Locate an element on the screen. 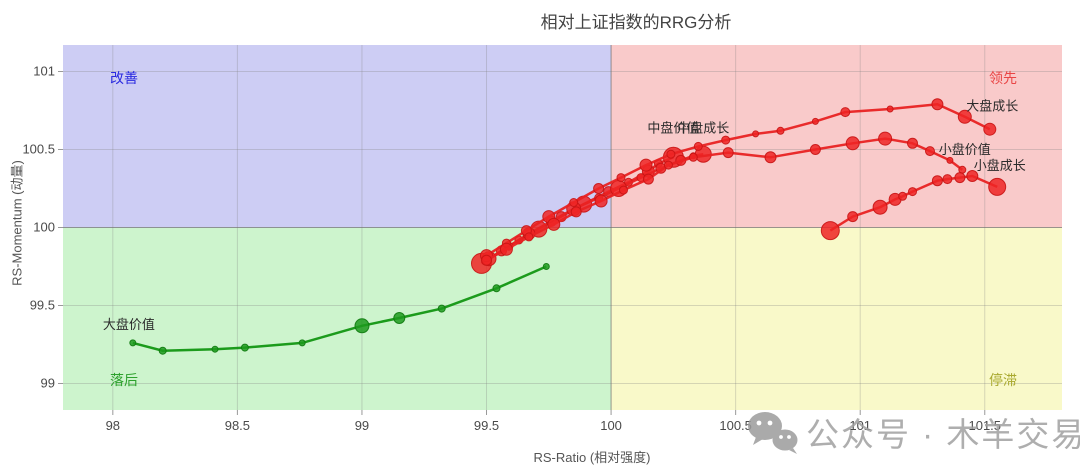 This screenshot has width=1080, height=474. x-axis-title: RS-Ratio (相对强度) is located at coordinates (592, 457).